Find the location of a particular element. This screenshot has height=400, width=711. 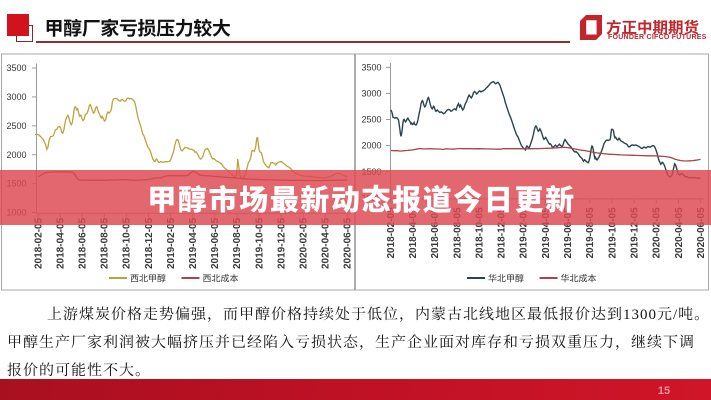

svg-text: 华北成本 is located at coordinates (579, 278).